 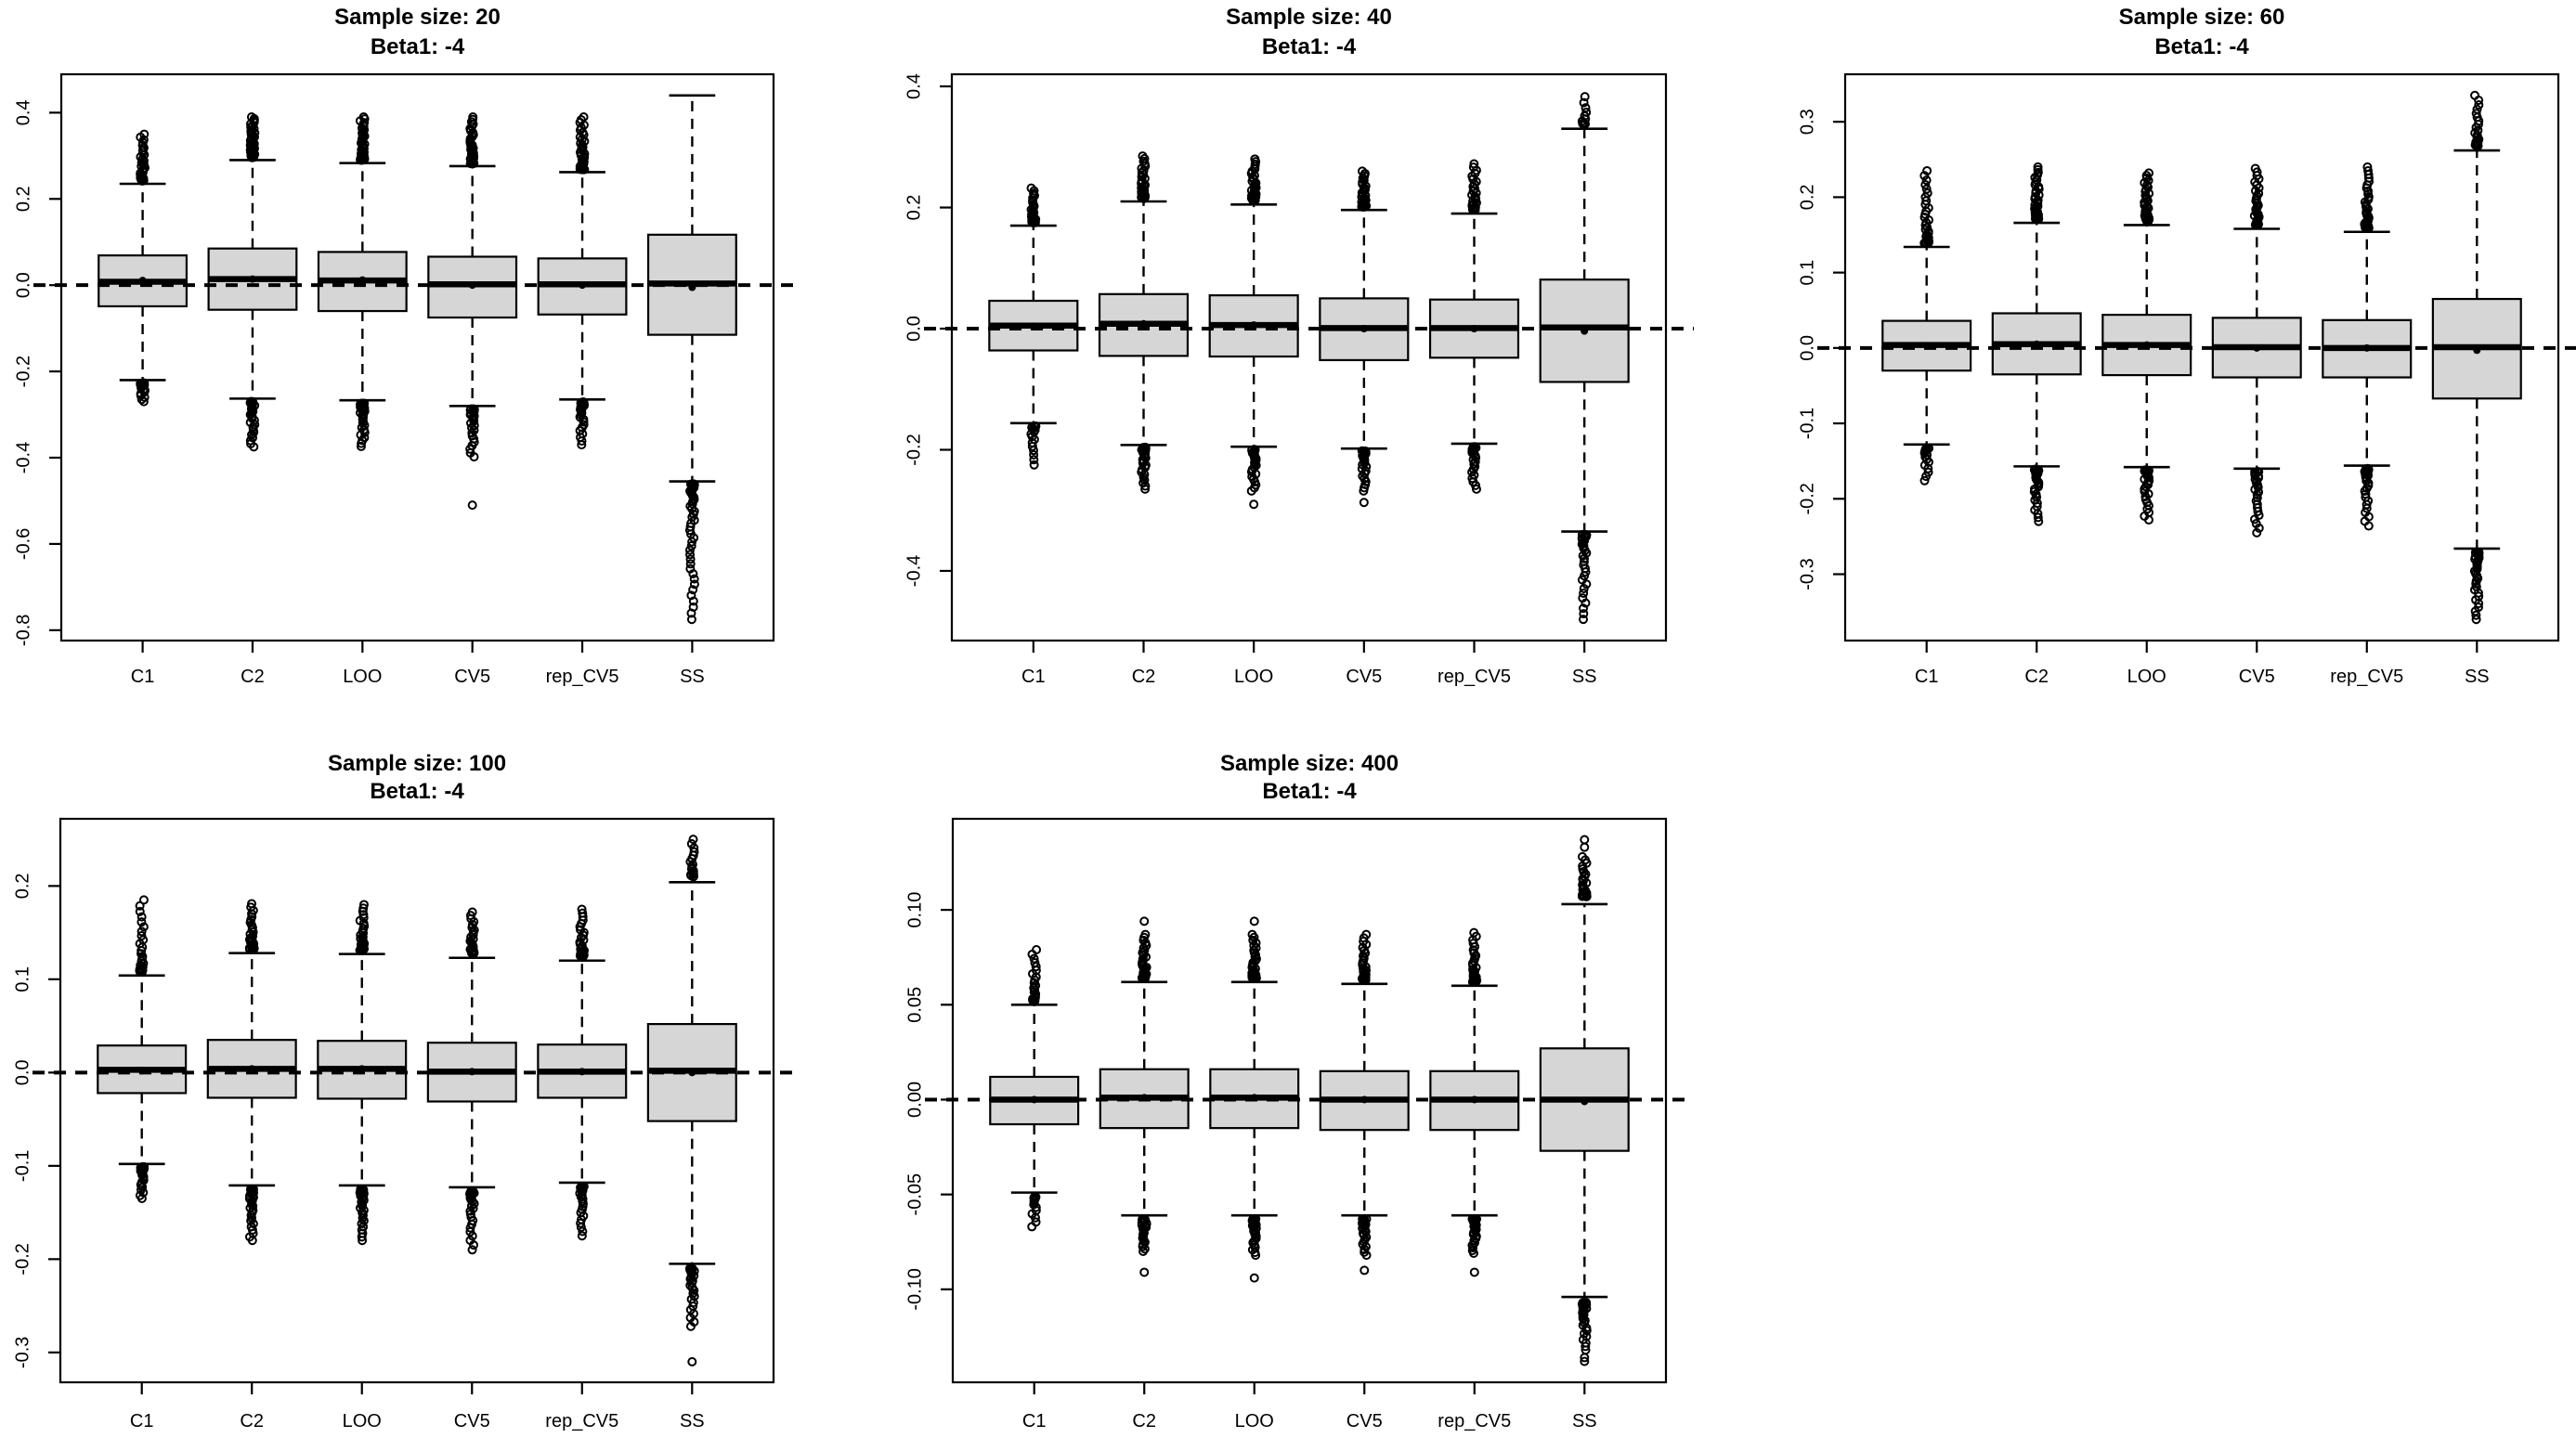 I want to click on x-category-label: SS, so click(x=1584, y=1421).